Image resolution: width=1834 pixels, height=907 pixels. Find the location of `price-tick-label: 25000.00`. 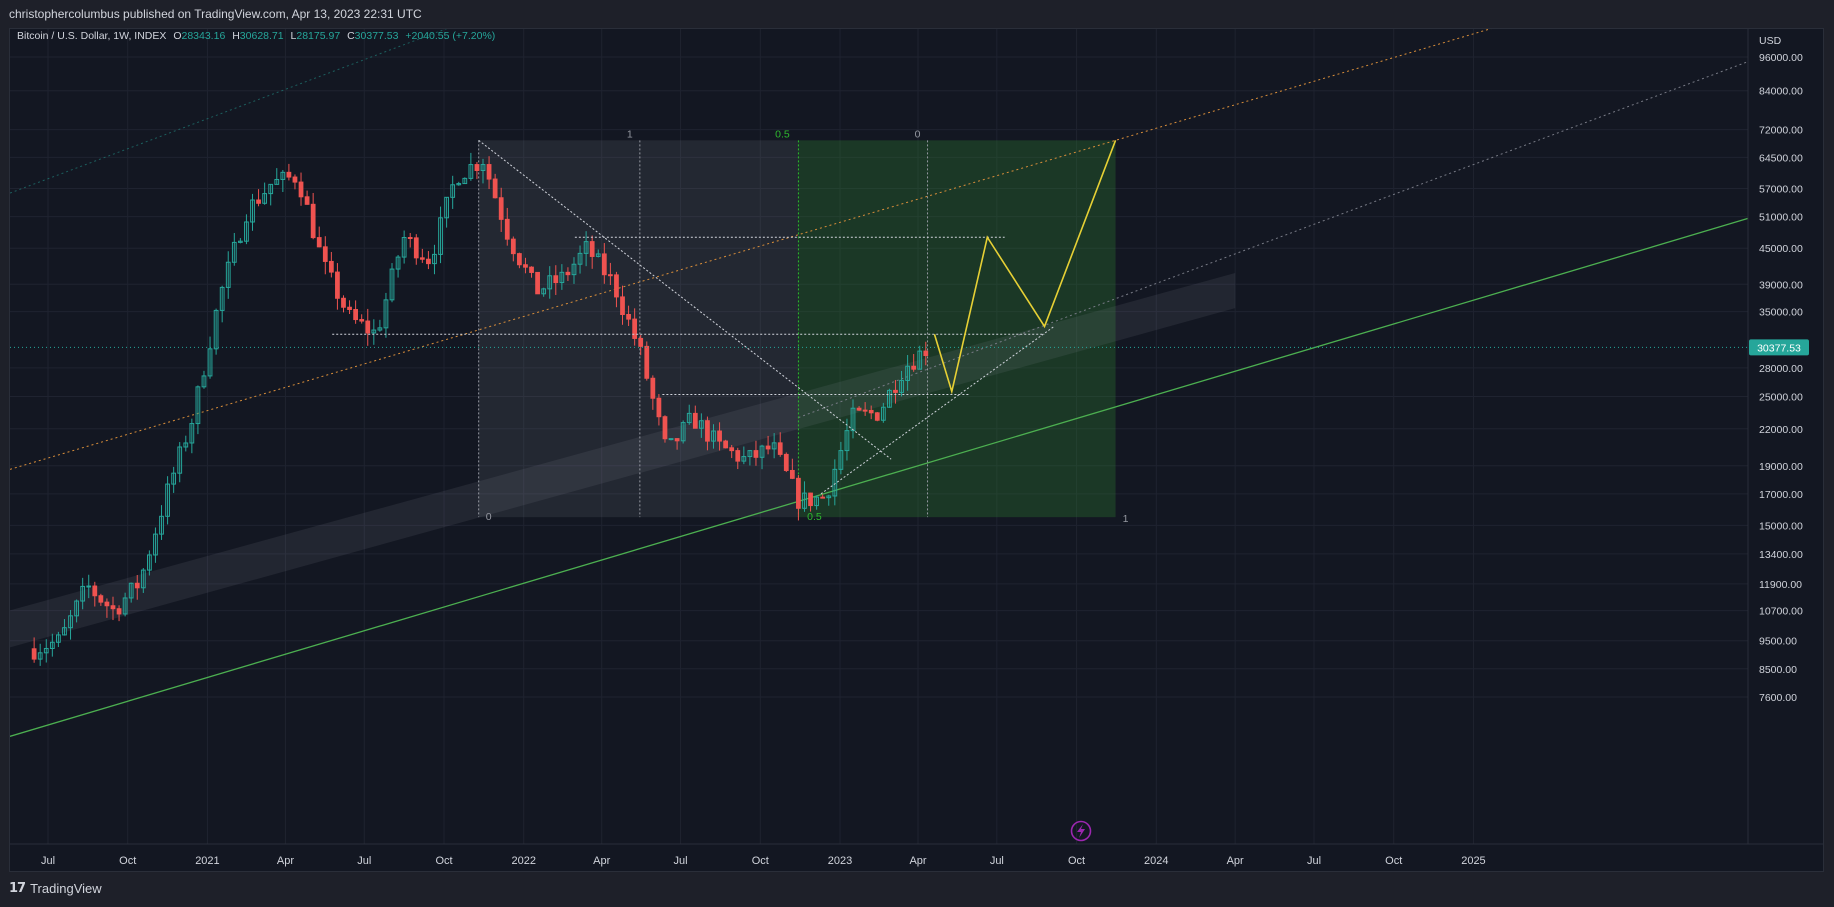

price-tick-label: 25000.00 is located at coordinates (1781, 398).